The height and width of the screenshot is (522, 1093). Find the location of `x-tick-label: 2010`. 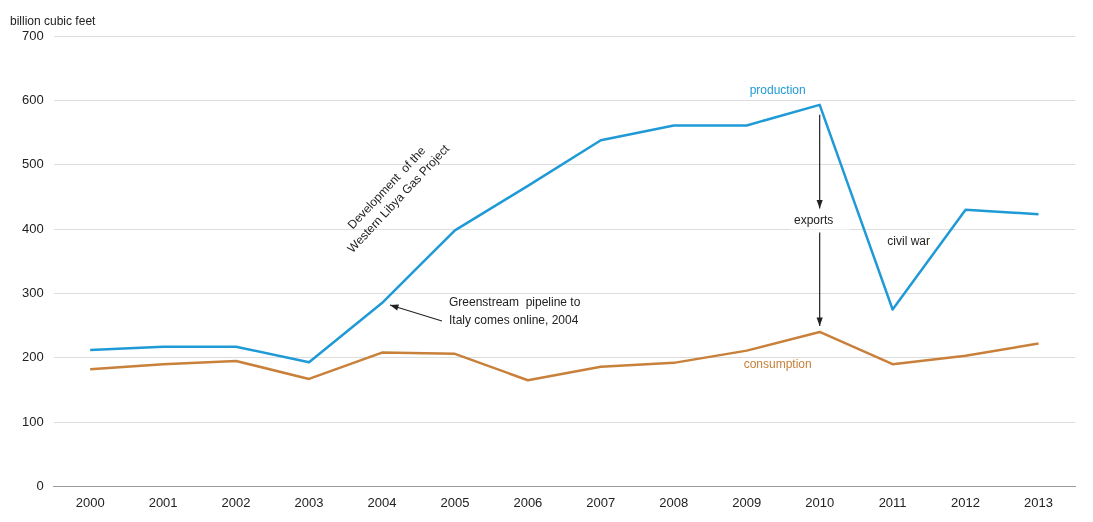

x-tick-label: 2010 is located at coordinates (820, 502).